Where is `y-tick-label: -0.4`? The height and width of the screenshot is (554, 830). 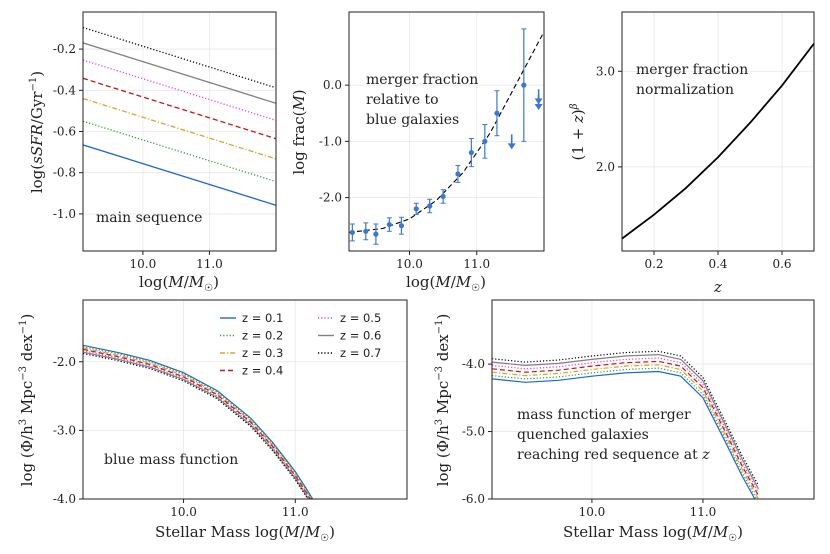
y-tick-label: -0.4 is located at coordinates (65, 90).